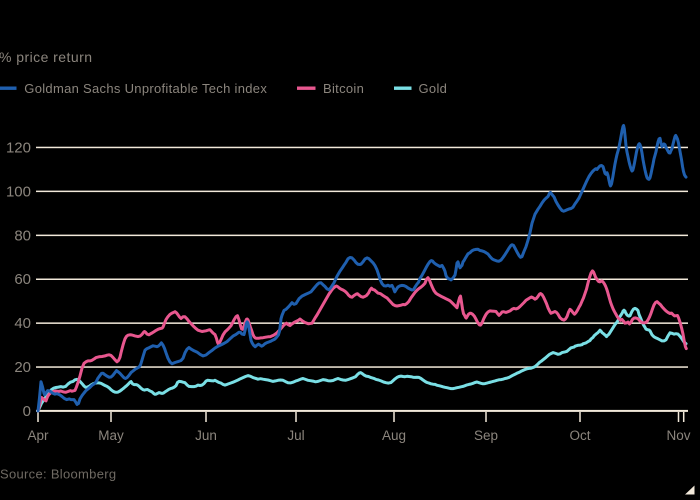 The height and width of the screenshot is (500, 700). I want to click on svg-text: Jul, so click(295, 435).